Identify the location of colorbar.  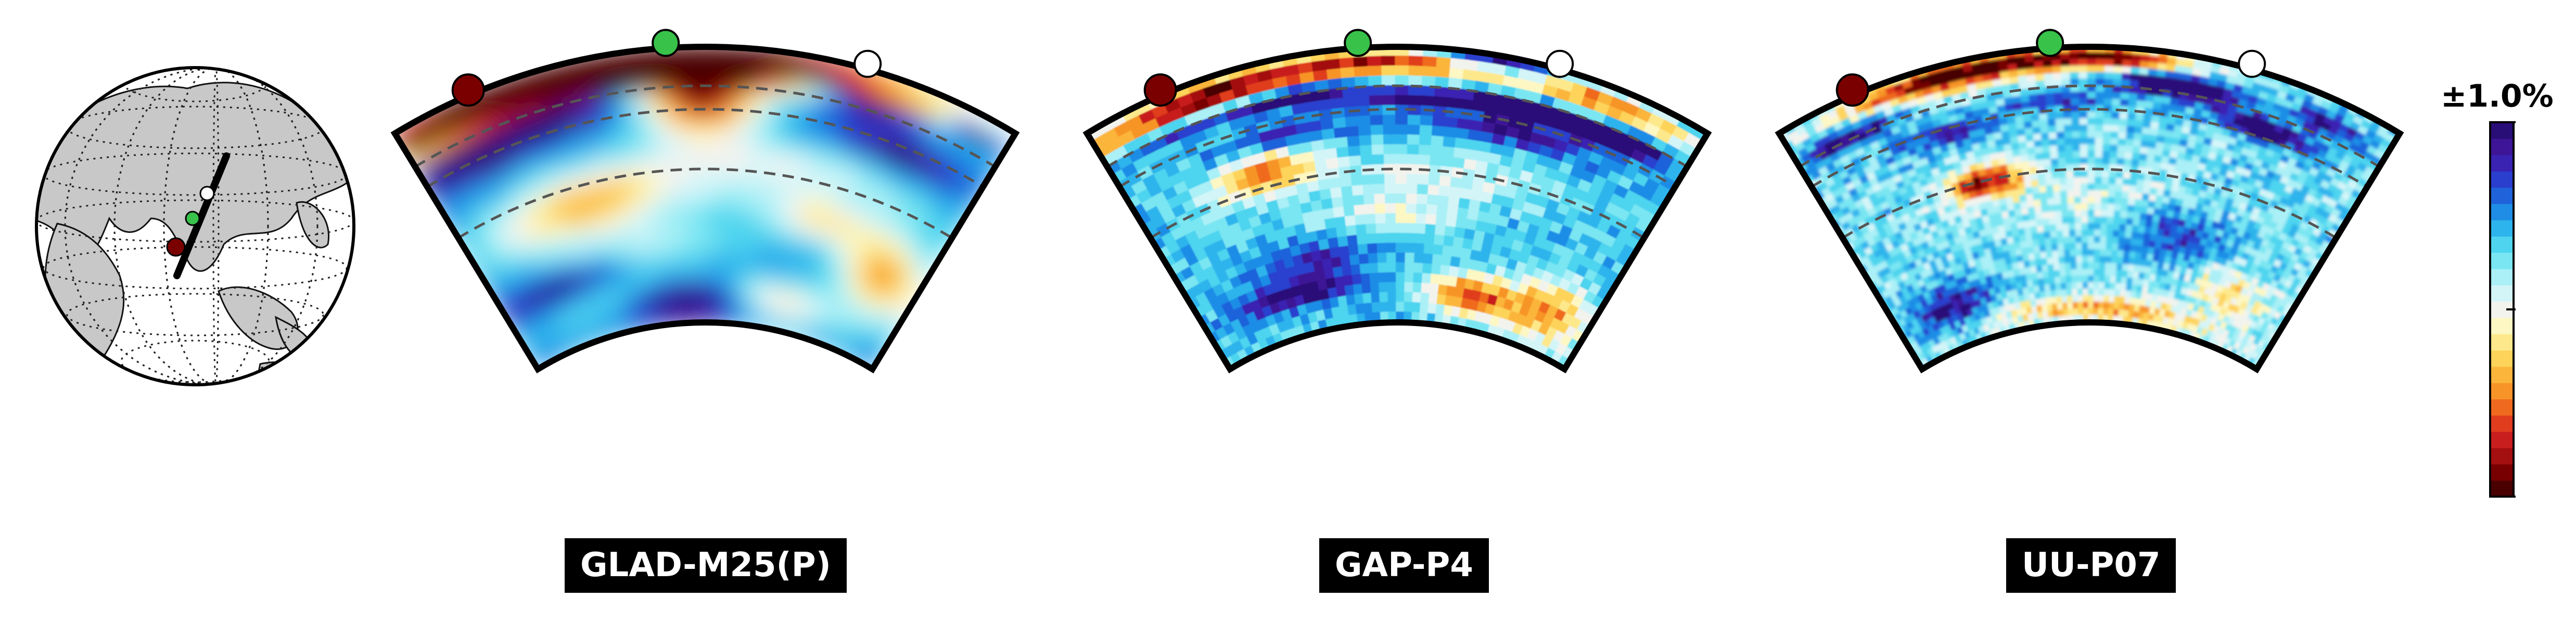
(2502, 310).